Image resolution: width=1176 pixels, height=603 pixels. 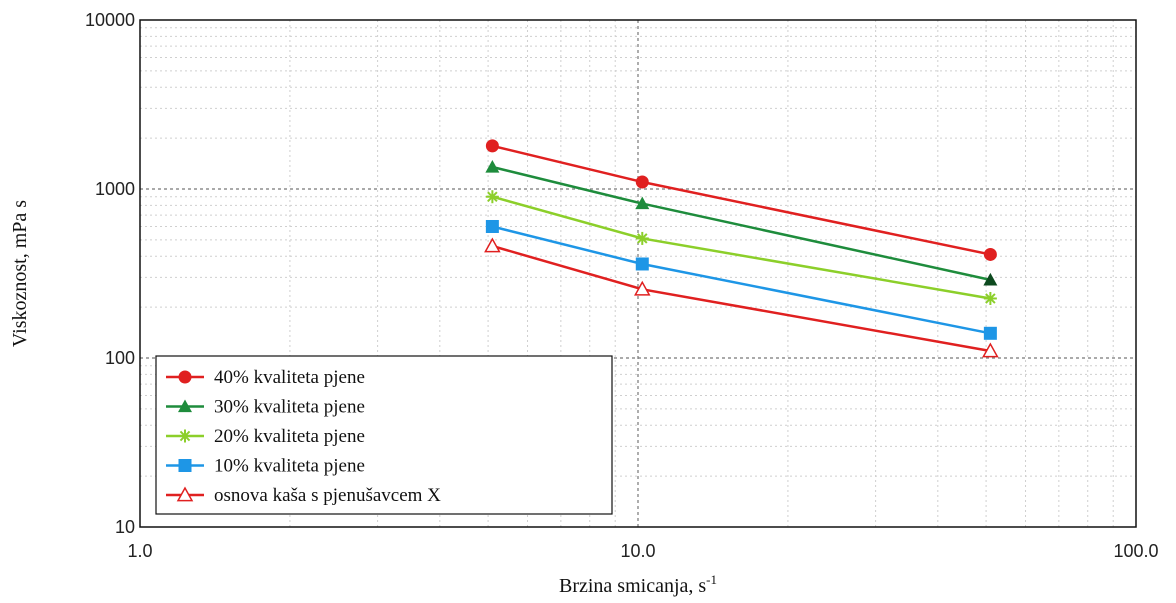 I want to click on y-axis-label: Viskoznost, mPa s, so click(x=20, y=273).